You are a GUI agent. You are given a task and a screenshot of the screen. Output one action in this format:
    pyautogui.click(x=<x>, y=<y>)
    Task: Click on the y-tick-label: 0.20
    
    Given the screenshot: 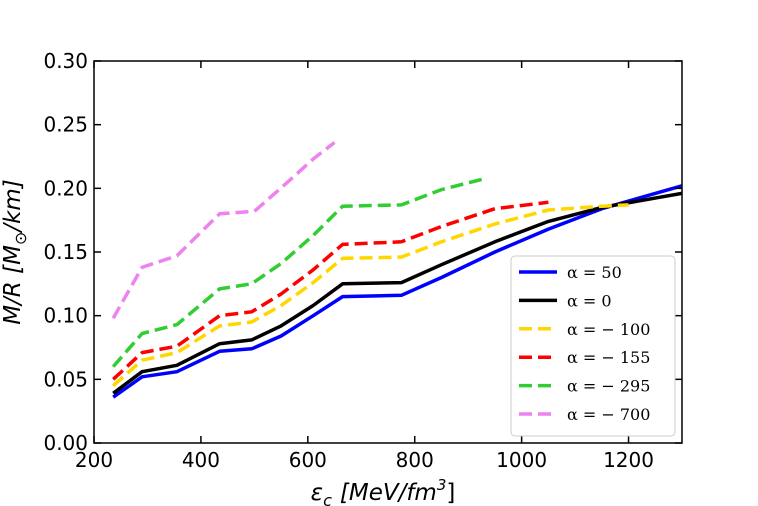 What is the action you would take?
    pyautogui.click(x=65, y=188)
    